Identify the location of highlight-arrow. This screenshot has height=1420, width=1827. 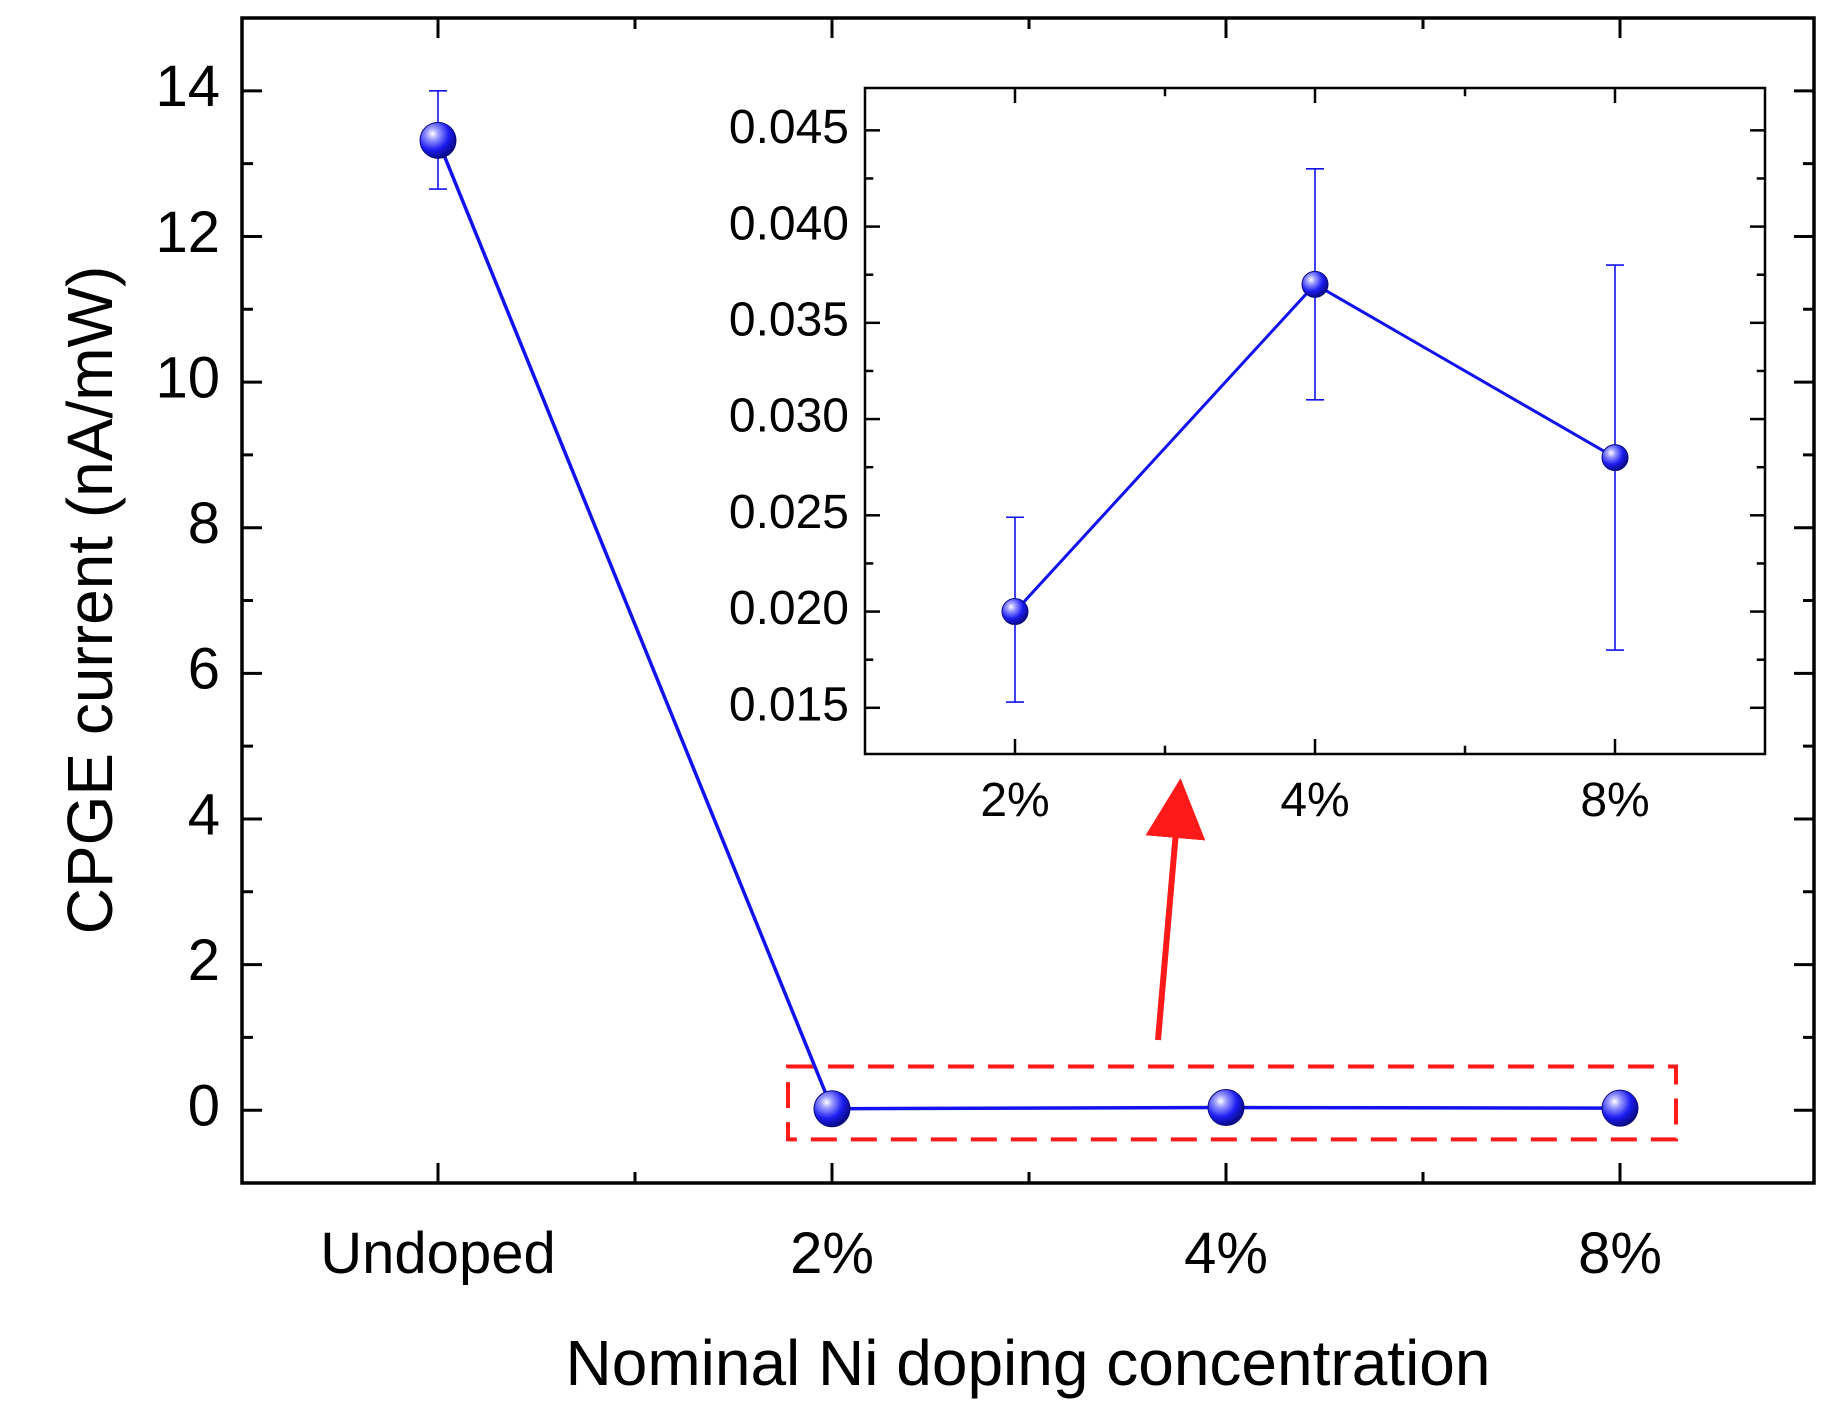
(1175, 909).